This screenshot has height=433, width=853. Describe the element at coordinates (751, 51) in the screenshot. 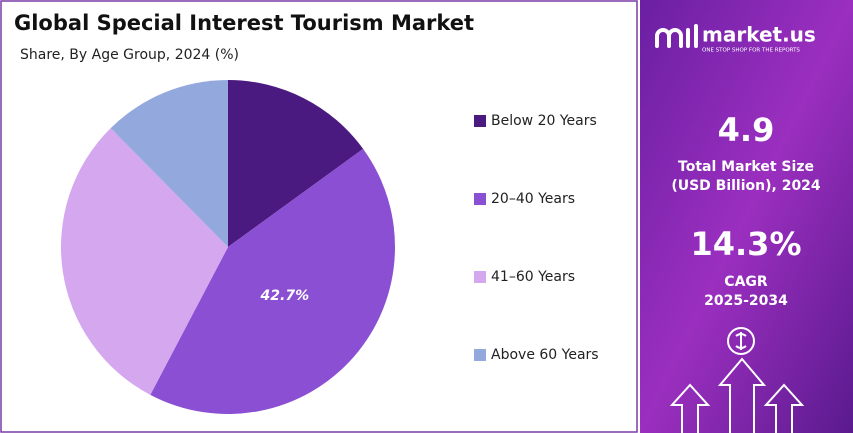

I see `tagline: ONE STOP SHOP FOR THE REPORTS` at that location.